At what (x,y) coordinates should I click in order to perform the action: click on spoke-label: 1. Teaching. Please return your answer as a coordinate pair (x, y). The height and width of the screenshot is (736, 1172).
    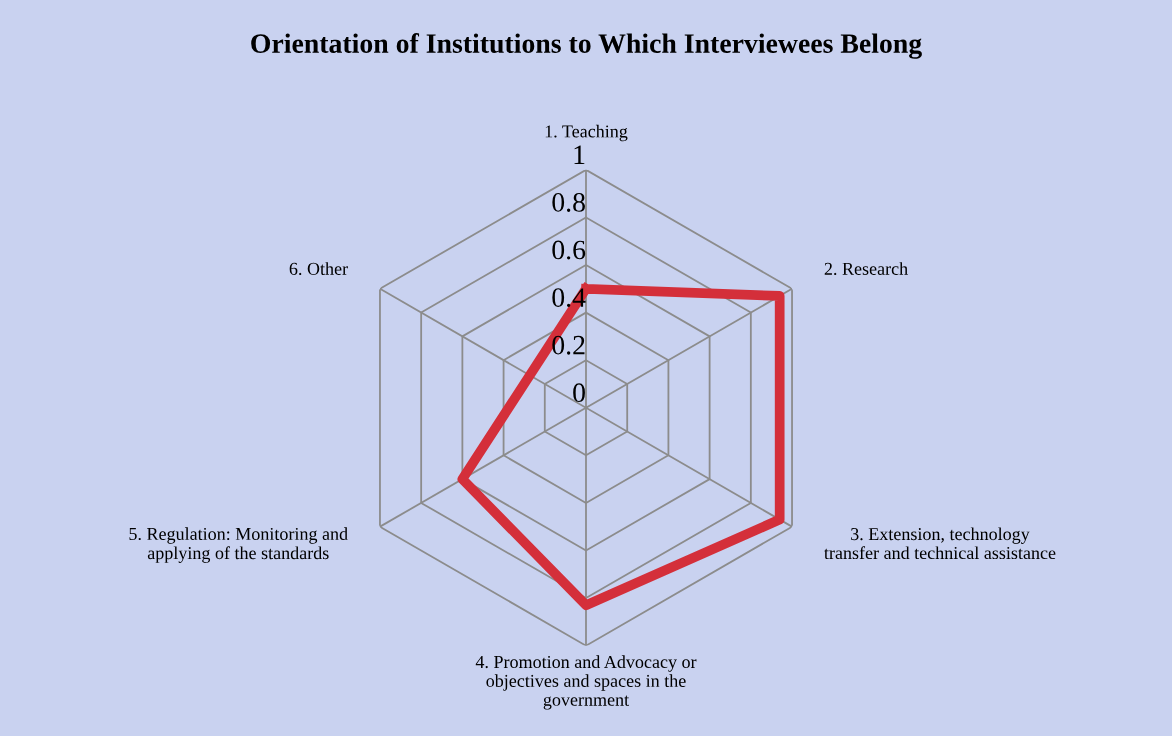
    Looking at the image, I should click on (586, 133).